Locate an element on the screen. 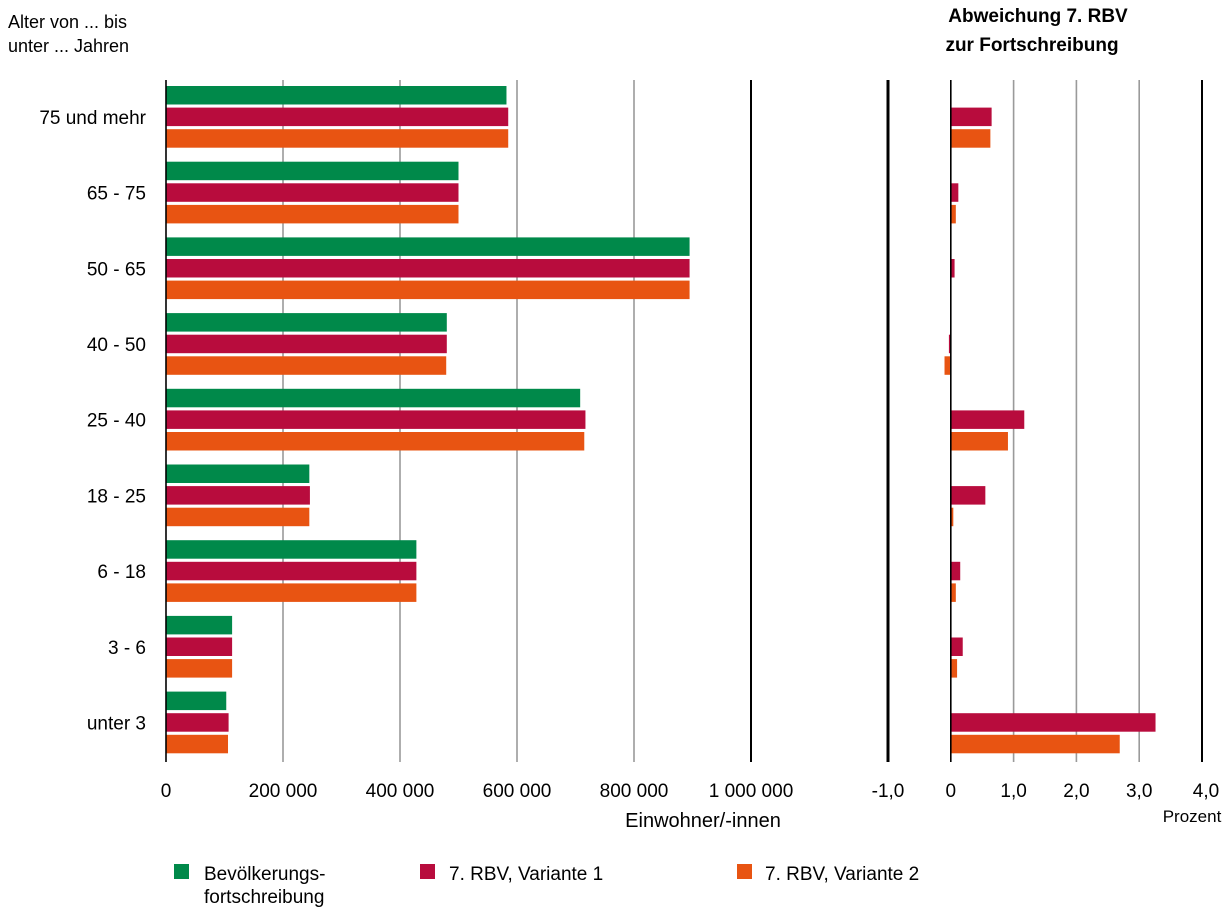 The height and width of the screenshot is (908, 1226). x-tick-label: 800 000 is located at coordinates (634, 791).